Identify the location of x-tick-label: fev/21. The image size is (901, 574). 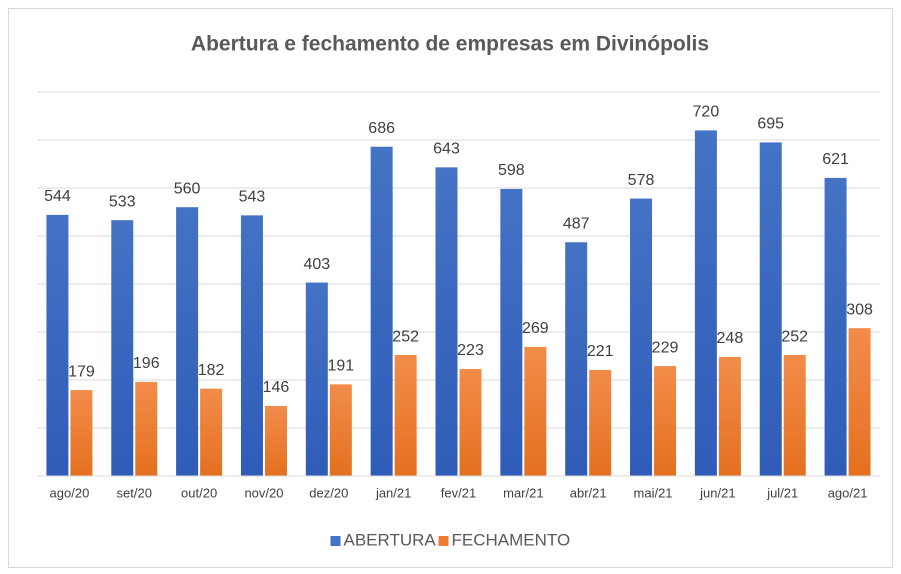
(458, 492).